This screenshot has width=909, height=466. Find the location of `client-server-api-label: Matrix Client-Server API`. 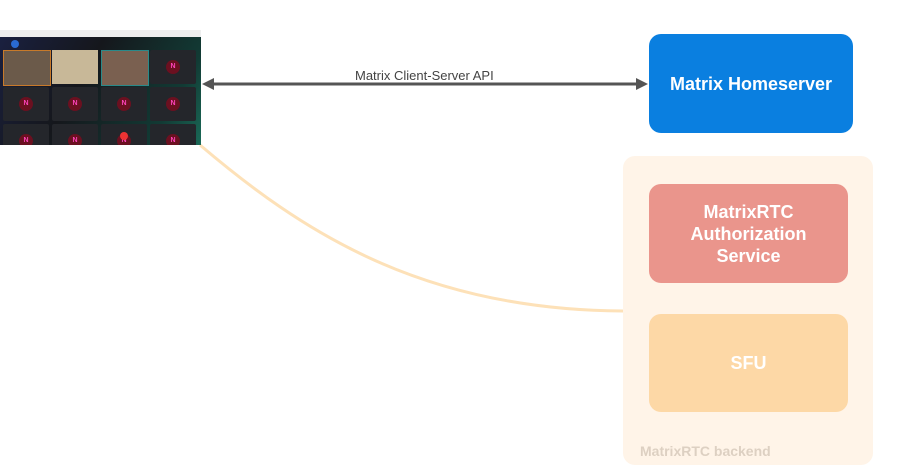

client-server-api-label: Matrix Client-Server API is located at coordinates (424, 75).